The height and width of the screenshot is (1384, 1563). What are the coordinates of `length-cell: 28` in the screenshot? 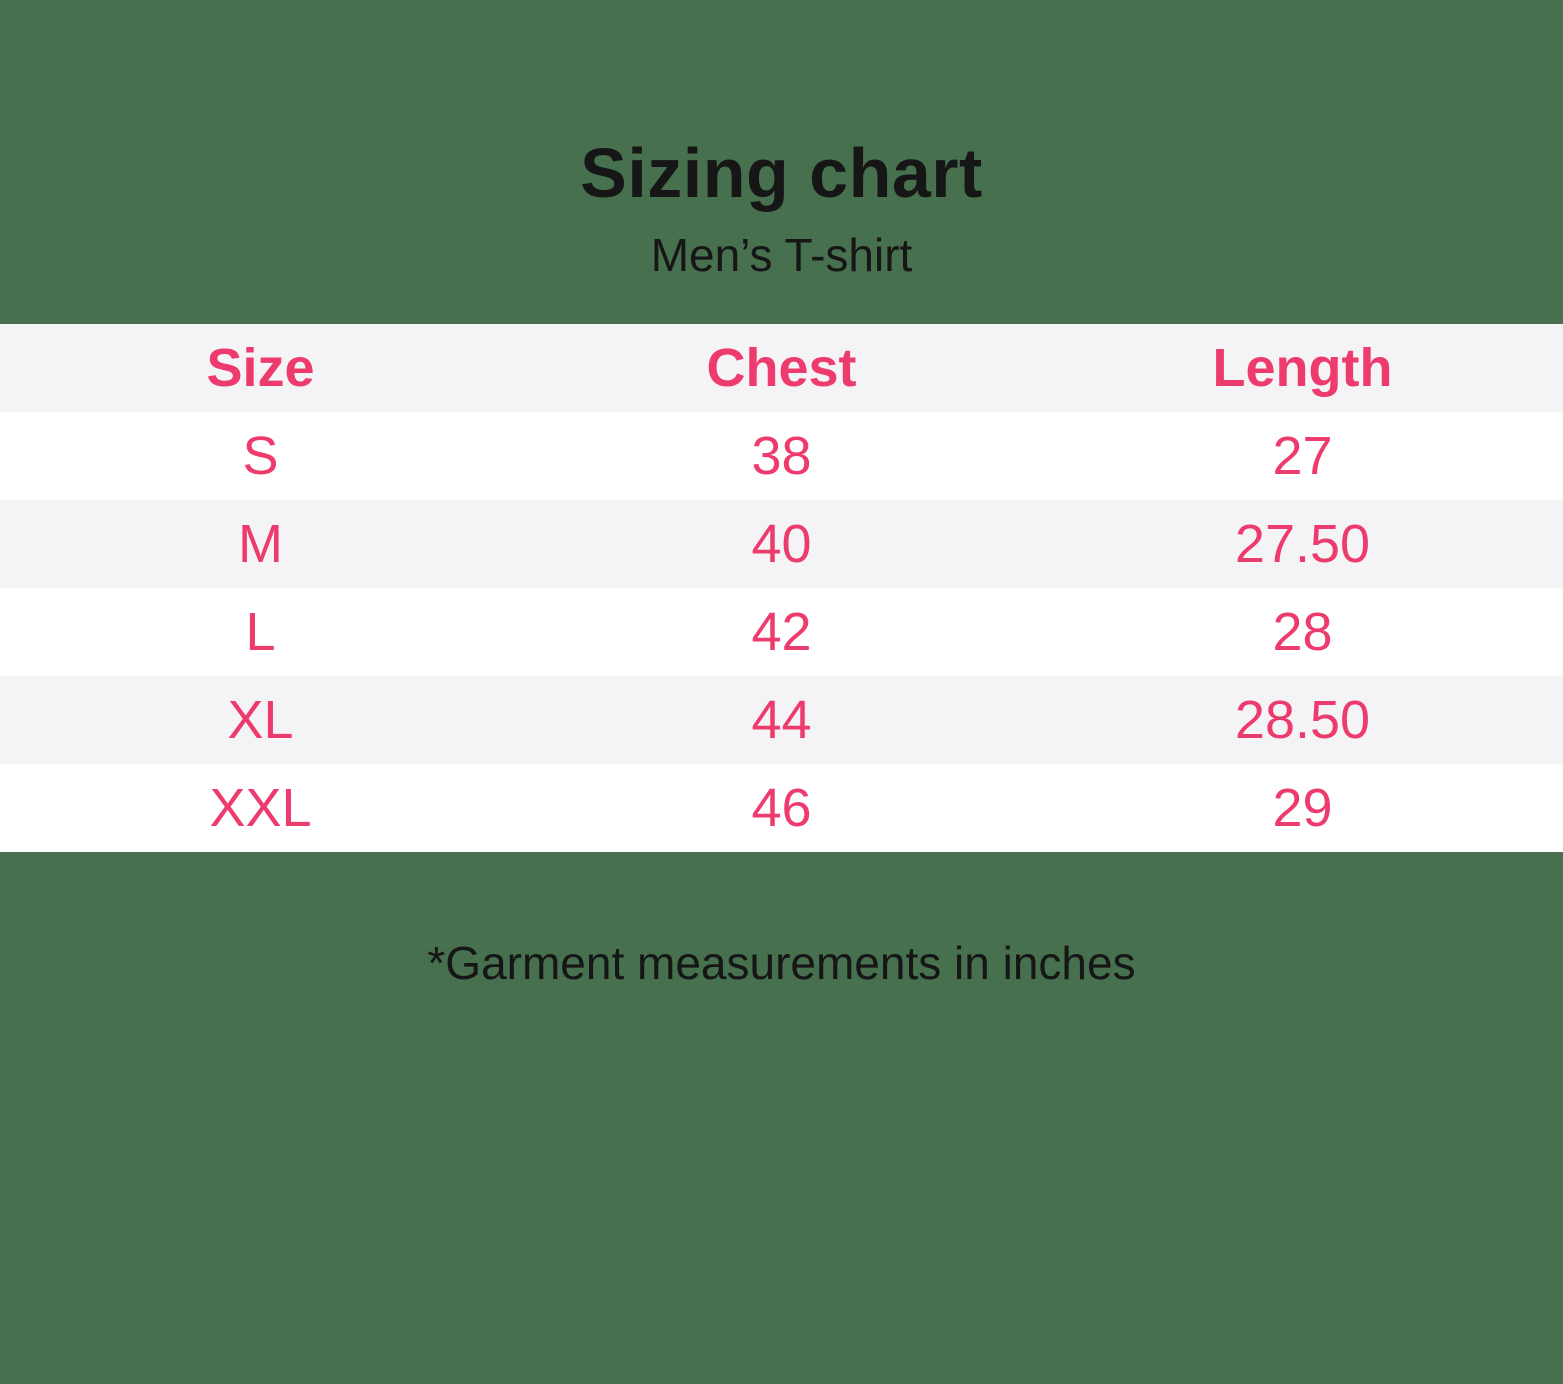 It's located at (1302, 632).